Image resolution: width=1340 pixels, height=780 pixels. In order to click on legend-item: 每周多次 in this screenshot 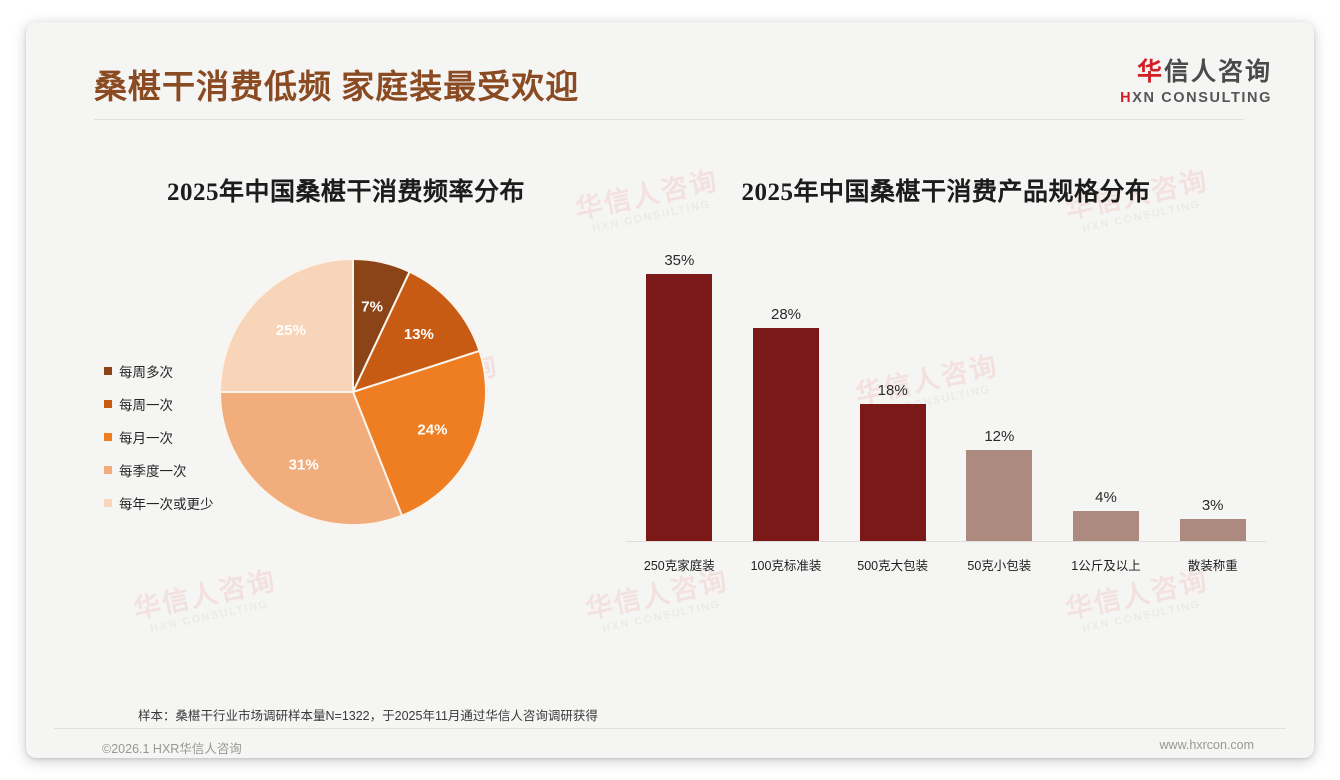, I will do `click(169, 370)`.